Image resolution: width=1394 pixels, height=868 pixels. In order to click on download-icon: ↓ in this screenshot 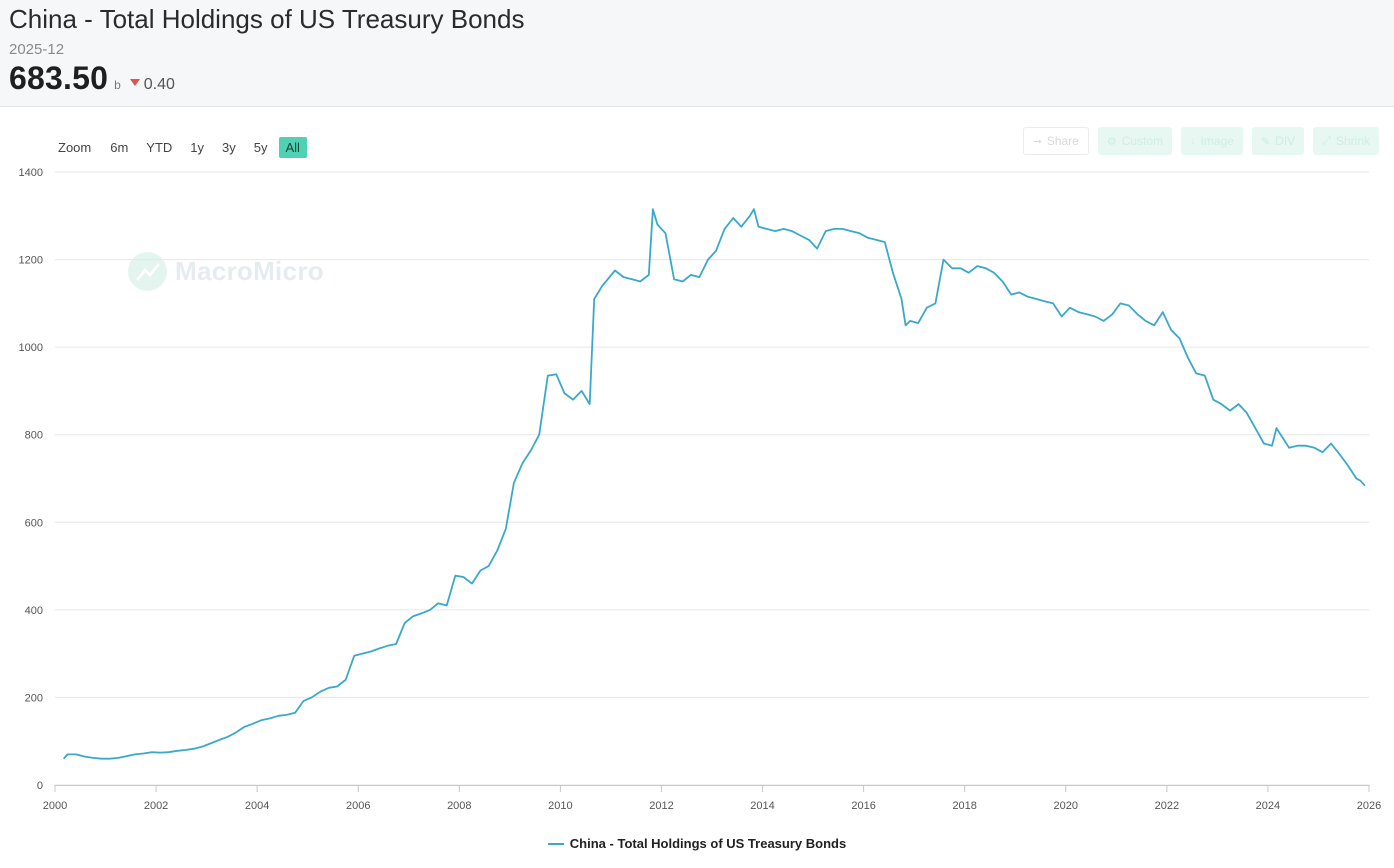, I will do `click(1193, 141)`.